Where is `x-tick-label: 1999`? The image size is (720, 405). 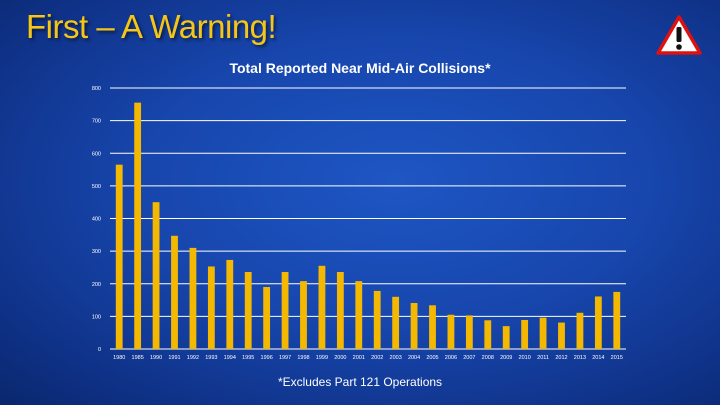
x-tick-label: 1999 is located at coordinates (322, 358).